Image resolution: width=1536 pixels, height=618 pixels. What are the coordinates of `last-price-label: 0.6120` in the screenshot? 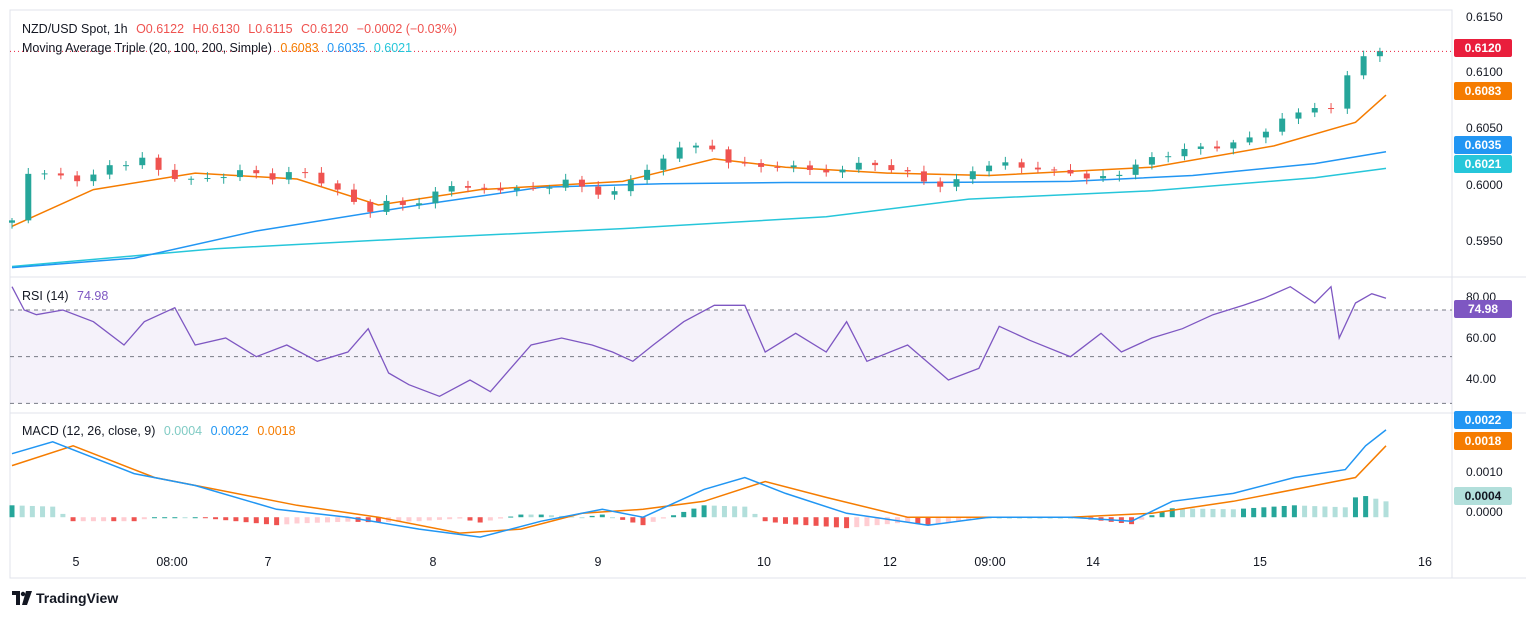 It's located at (1483, 48).